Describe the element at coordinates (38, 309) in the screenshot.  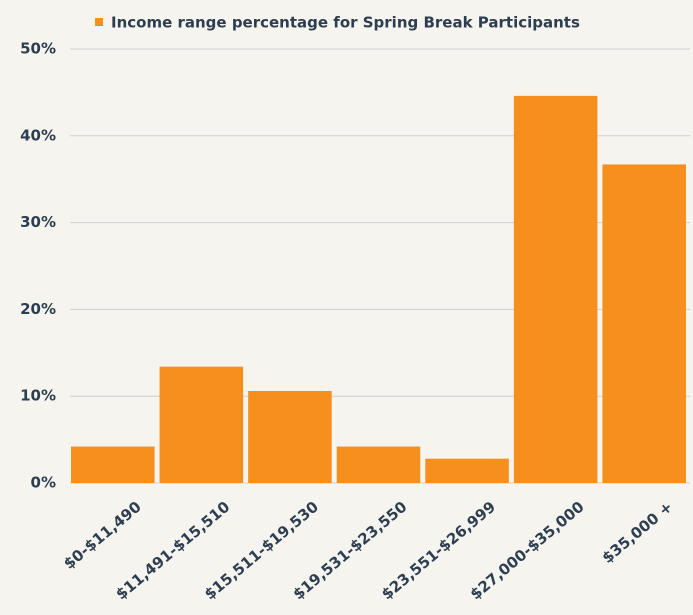
I see `y-tick-label: 20%` at that location.